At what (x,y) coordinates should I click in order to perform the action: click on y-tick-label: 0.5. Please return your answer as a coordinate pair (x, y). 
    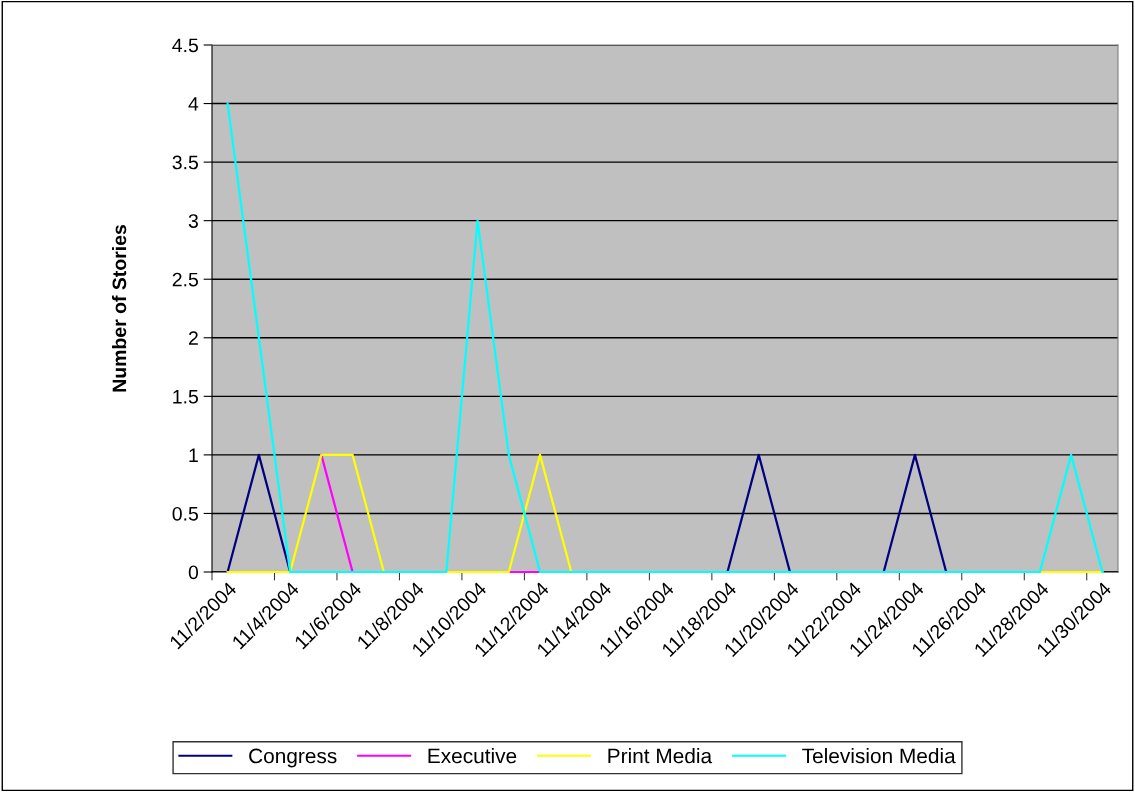
    Looking at the image, I should click on (185, 513).